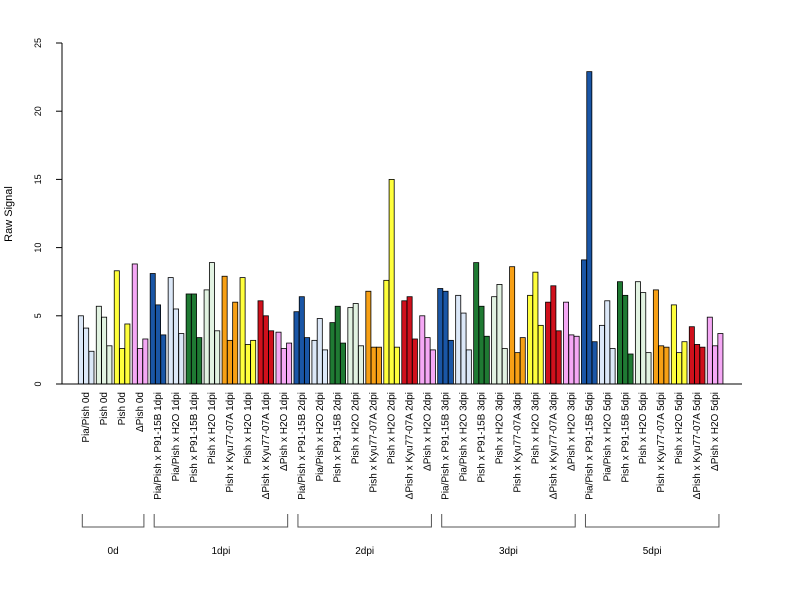 Image resolution: width=800 pixels, height=600 pixels. Describe the element at coordinates (158, 446) in the screenshot. I see `x-tick-label: Pia/Pish x P91-15B 1dpi` at that location.